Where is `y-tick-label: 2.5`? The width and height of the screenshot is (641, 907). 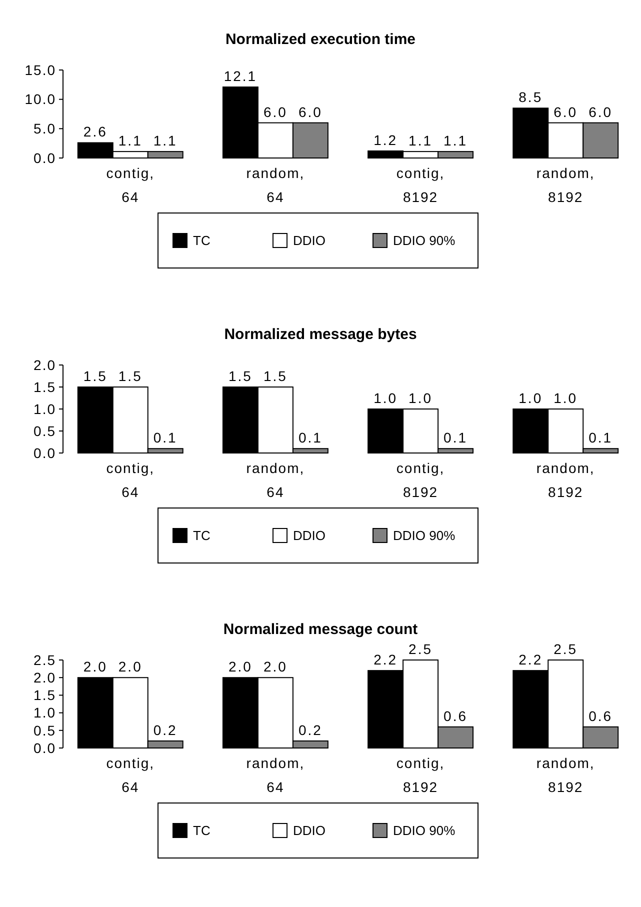 y-tick-label: 2.5 is located at coordinates (45, 660).